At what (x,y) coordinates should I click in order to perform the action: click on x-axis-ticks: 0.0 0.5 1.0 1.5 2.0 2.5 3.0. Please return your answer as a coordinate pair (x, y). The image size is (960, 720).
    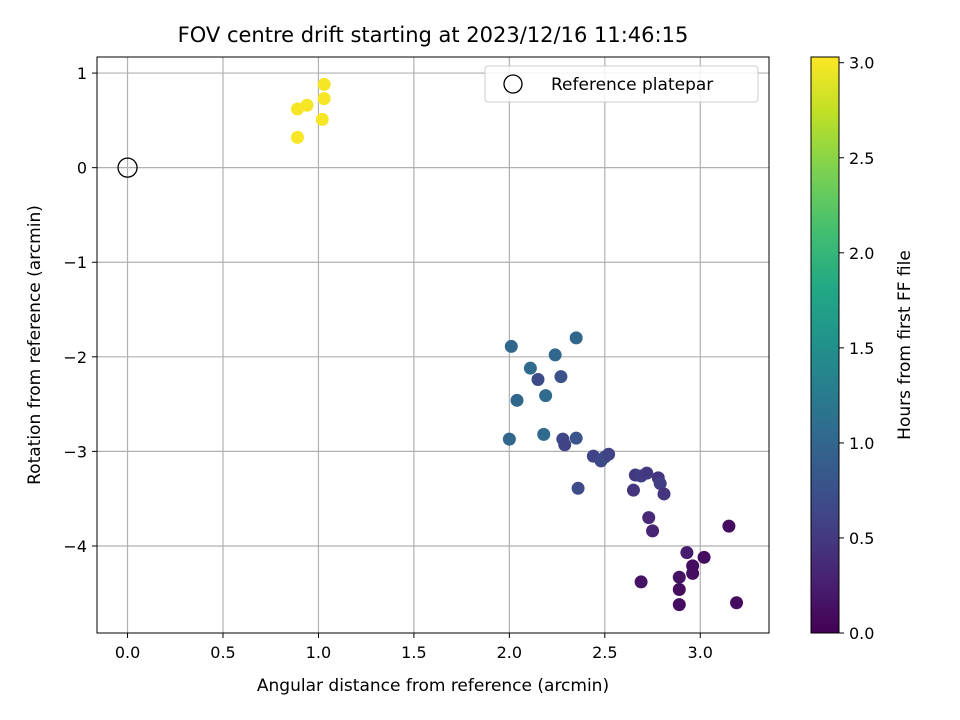
    Looking at the image, I should click on (414, 647).